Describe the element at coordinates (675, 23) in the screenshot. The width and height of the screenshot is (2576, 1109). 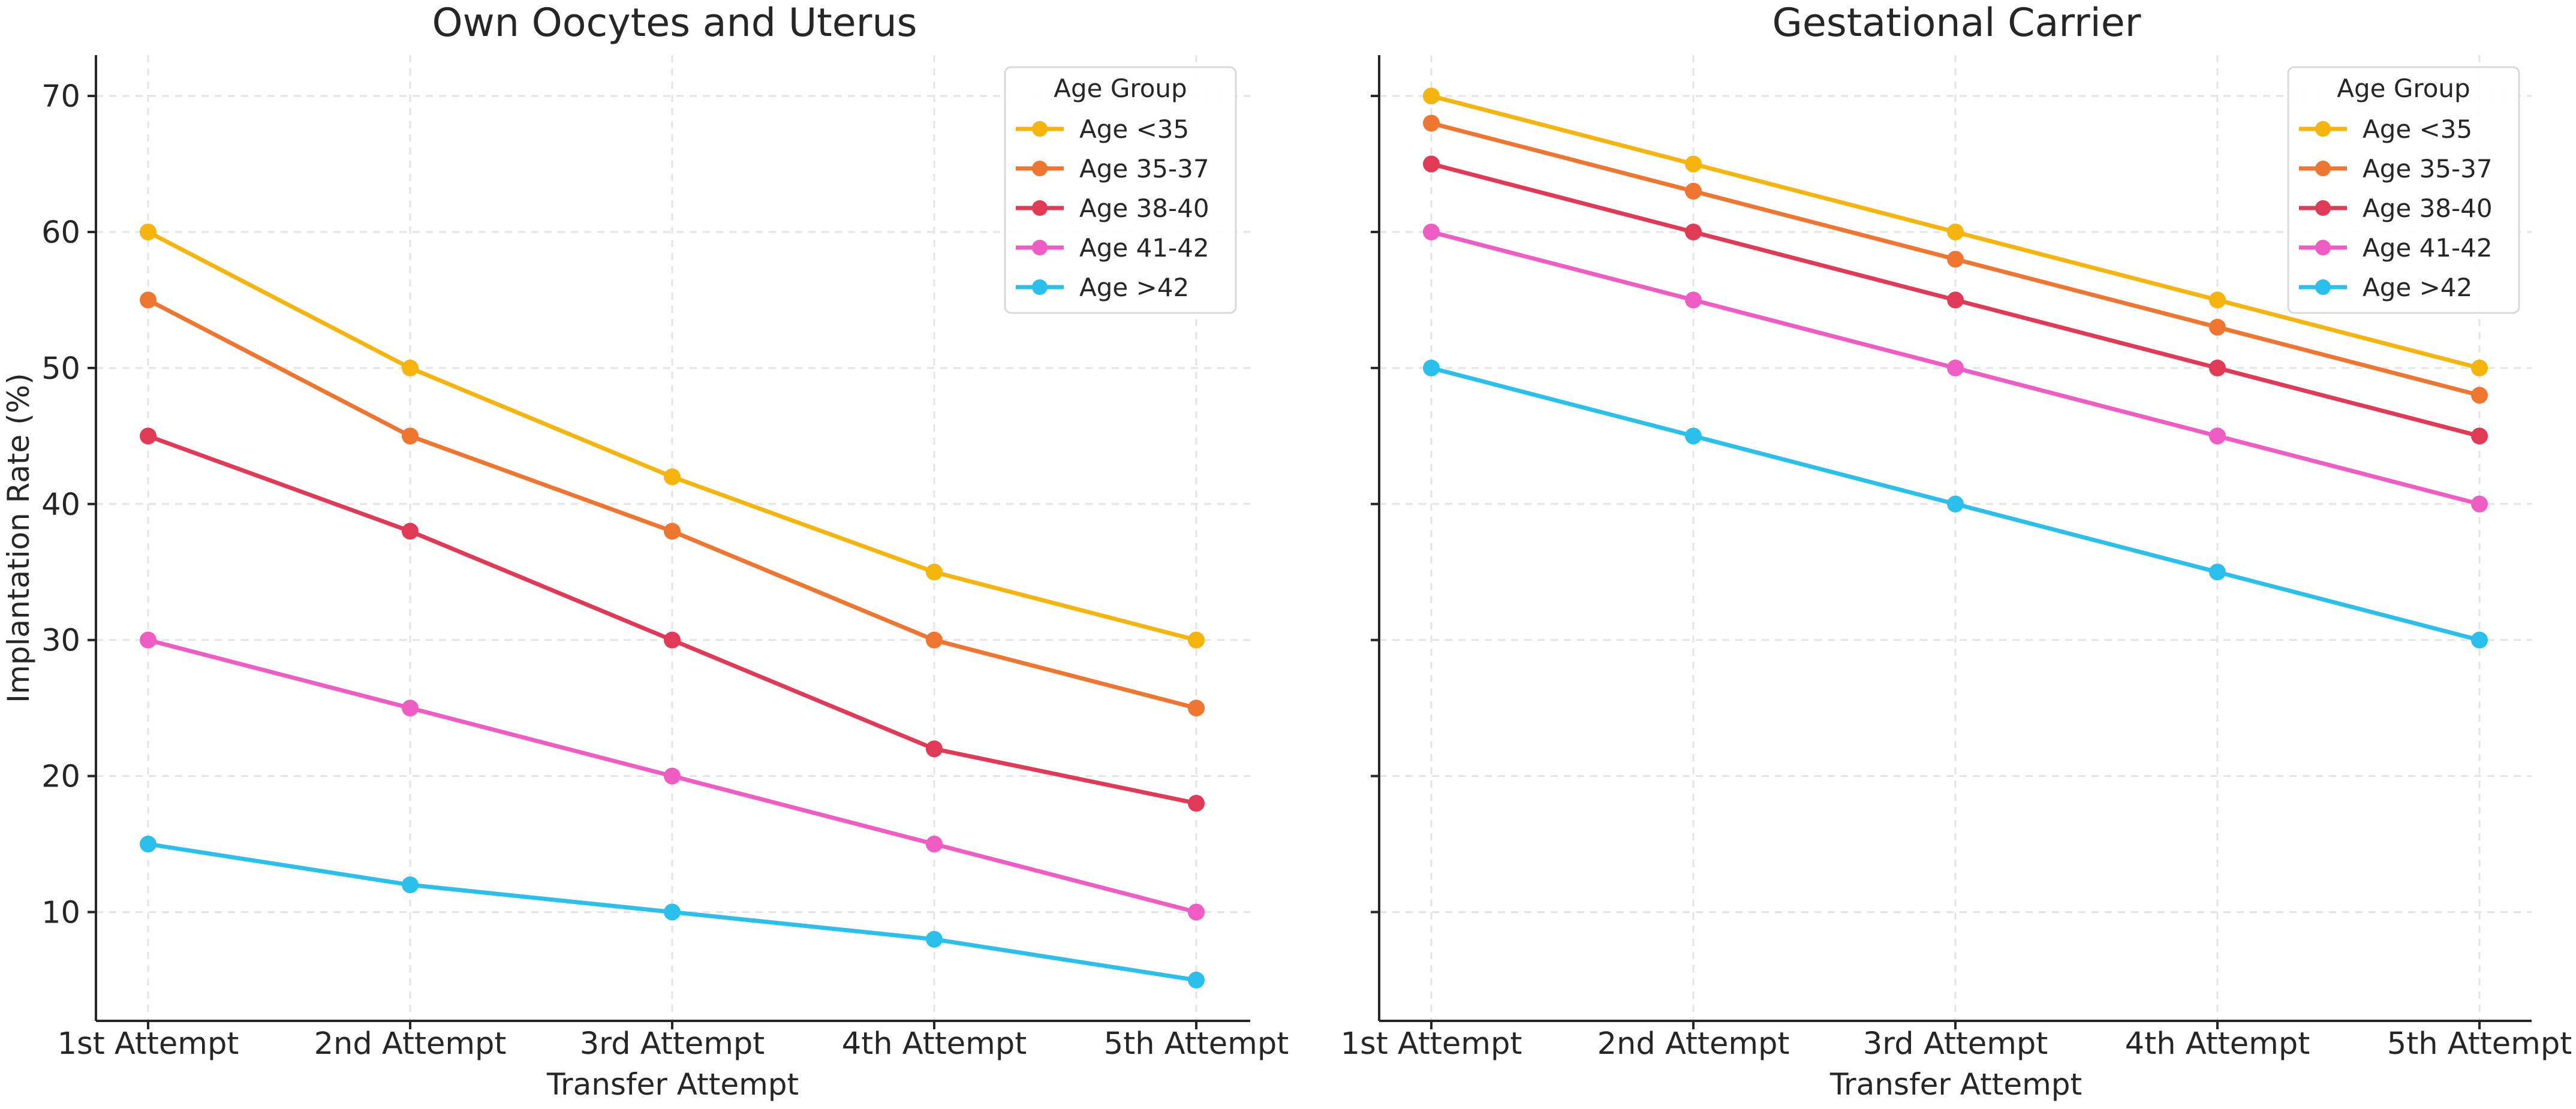
I see `chart-title: Own Oocytes and Uterus` at that location.